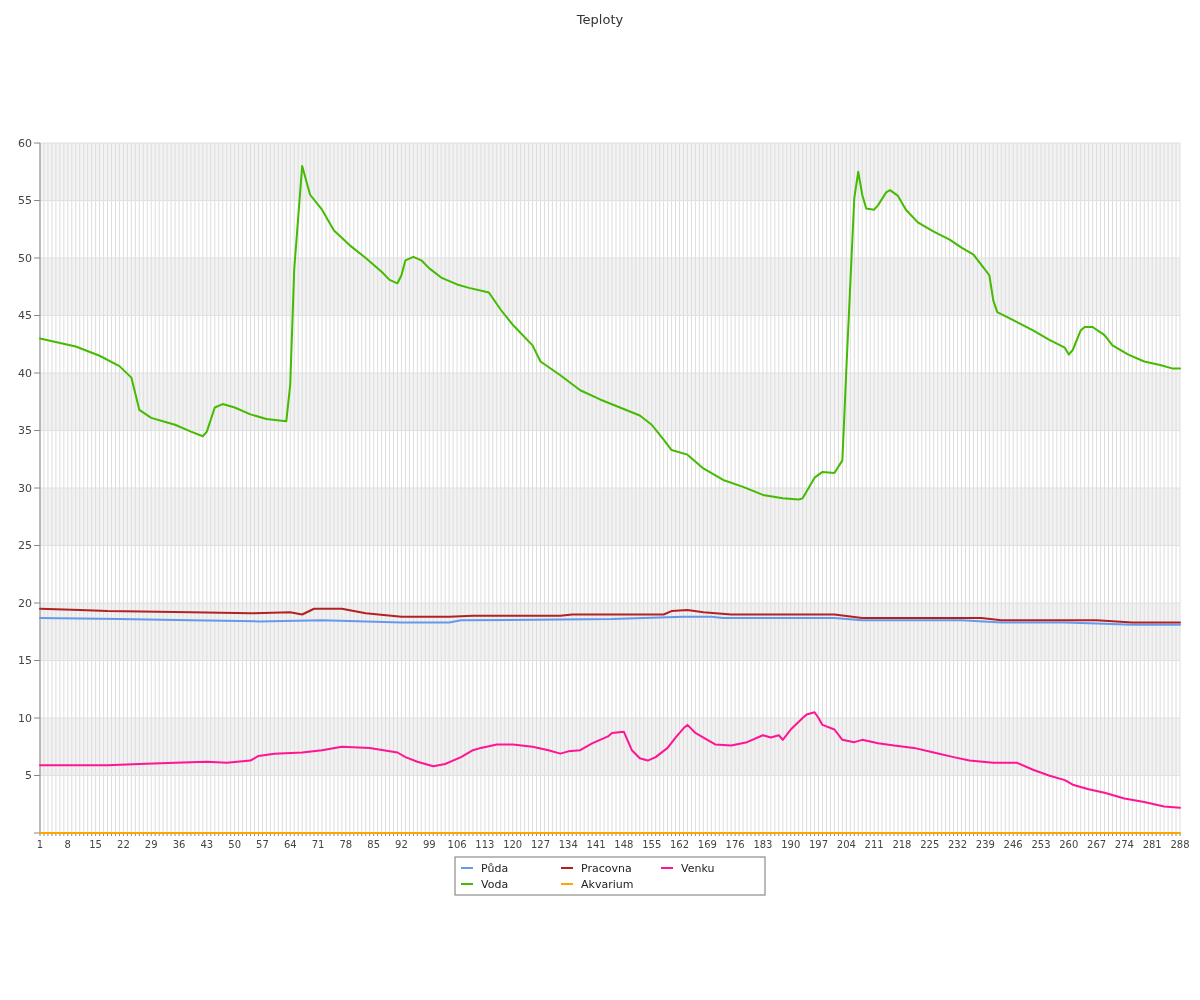  I want to click on x-tick-label: 64, so click(290, 844).